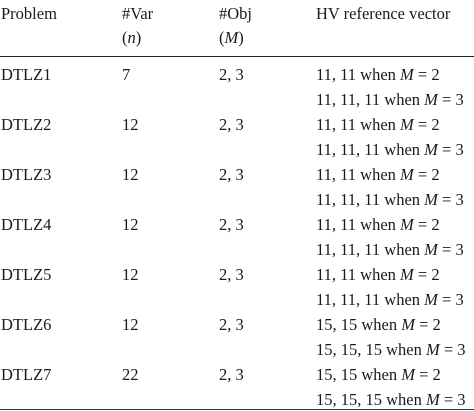 Image resolution: width=474 pixels, height=411 pixels. What do you see at coordinates (26, 174) in the screenshot?
I see `cell-problem: DTLZ3` at bounding box center [26, 174].